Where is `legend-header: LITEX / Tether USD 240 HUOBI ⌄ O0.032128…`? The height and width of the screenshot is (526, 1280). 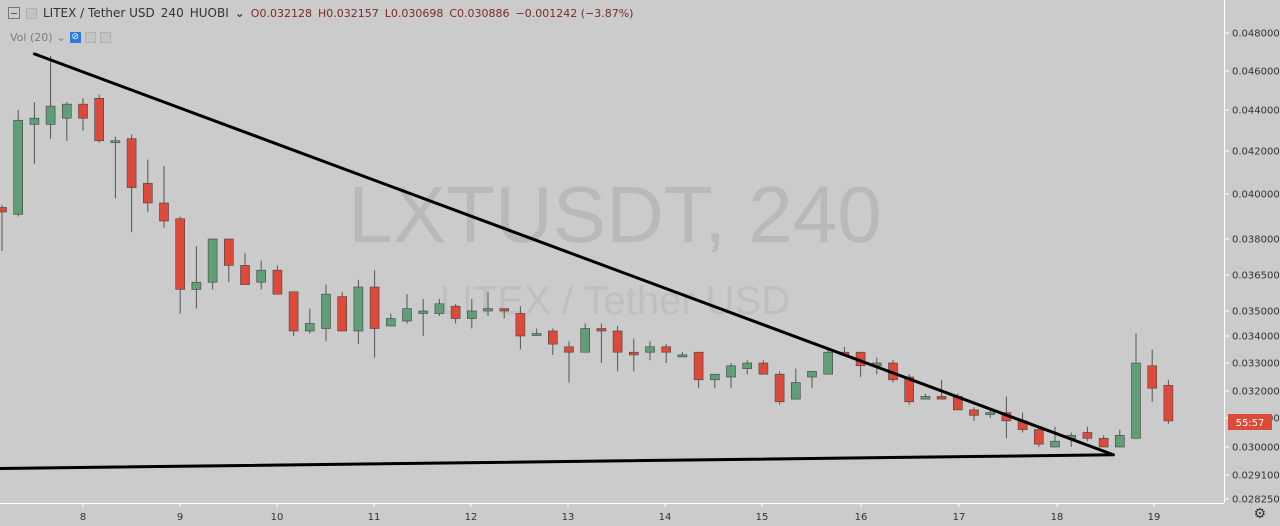 legend-header: LITEX / Tether USD 240 HUOBI ⌄ O0.032128… is located at coordinates (320, 13).